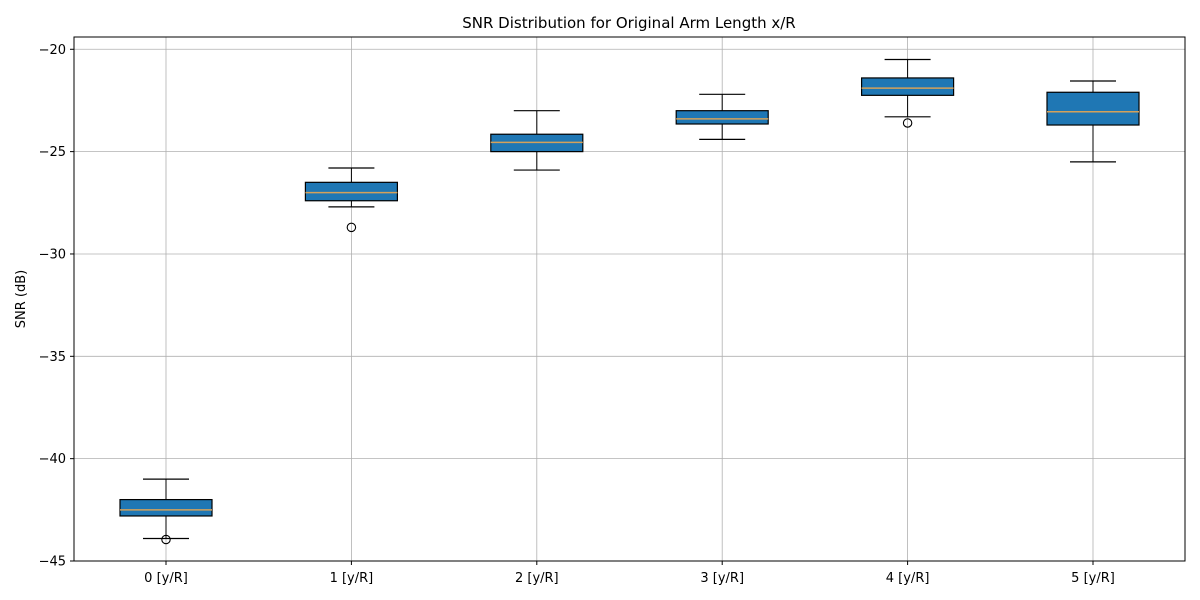 Image resolution: width=1200 pixels, height=600 pixels. What do you see at coordinates (21, 299) in the screenshot?
I see `y-axis-label: SNR (dB)` at bounding box center [21, 299].